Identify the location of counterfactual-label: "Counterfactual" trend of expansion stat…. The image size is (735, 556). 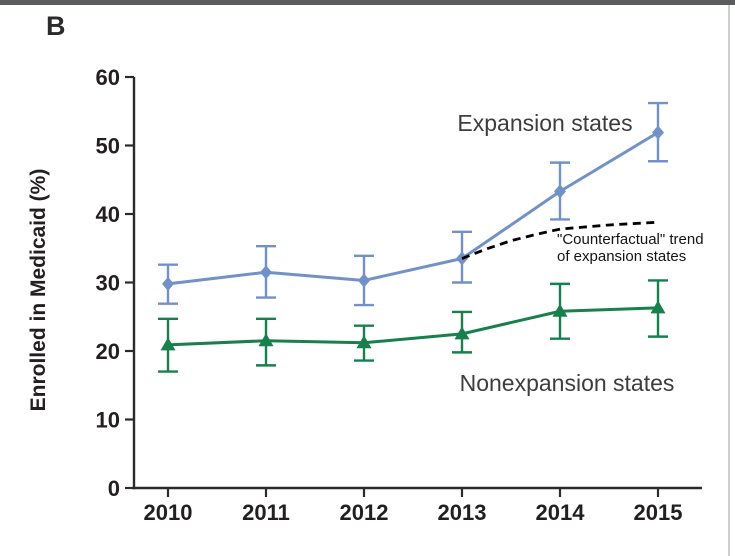
(630, 248).